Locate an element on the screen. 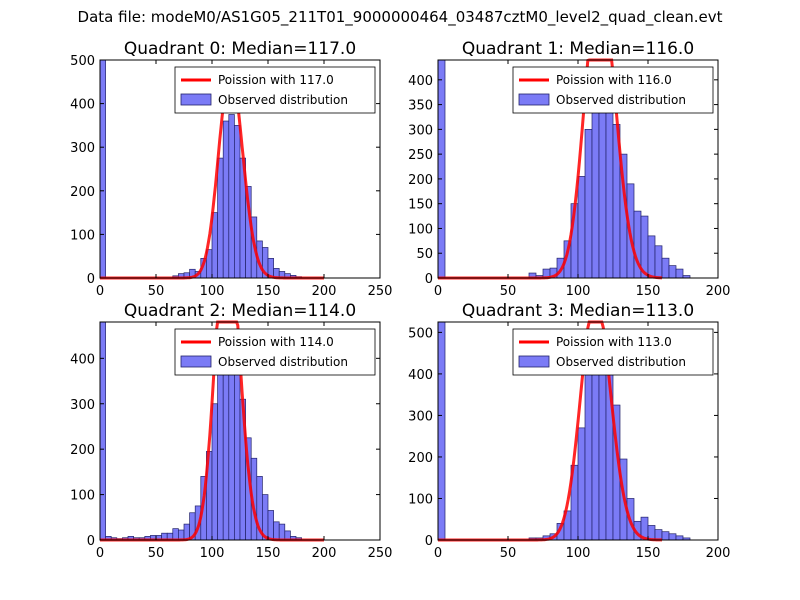 This screenshot has width=800, height=600. subplot-title: Quadrant 1: Median=116.0 is located at coordinates (578, 49).